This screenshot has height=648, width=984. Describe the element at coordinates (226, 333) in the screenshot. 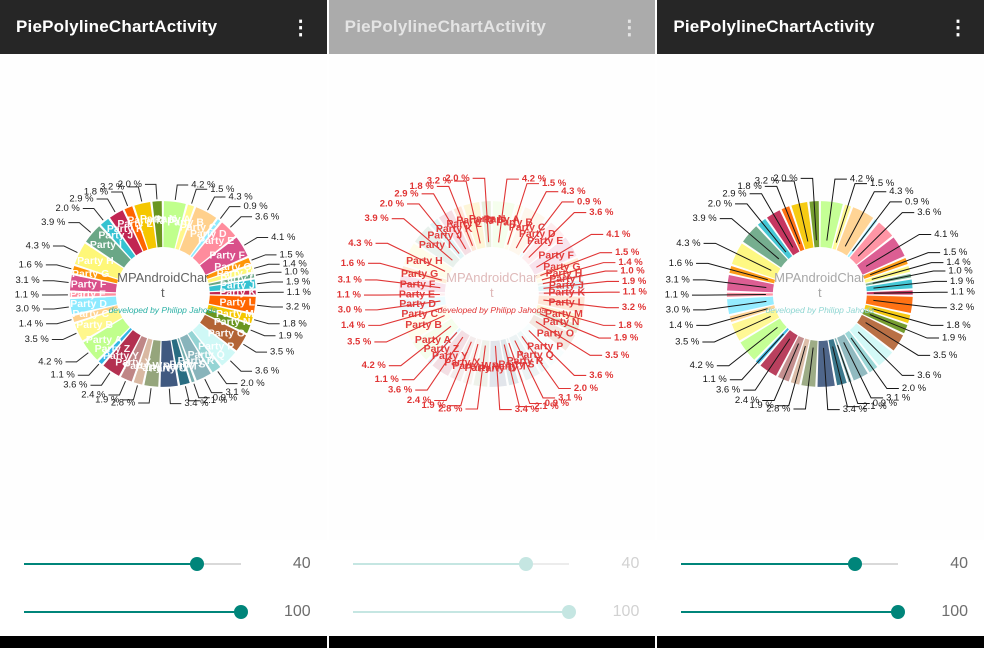

I see `svg-text: Party O` at that location.